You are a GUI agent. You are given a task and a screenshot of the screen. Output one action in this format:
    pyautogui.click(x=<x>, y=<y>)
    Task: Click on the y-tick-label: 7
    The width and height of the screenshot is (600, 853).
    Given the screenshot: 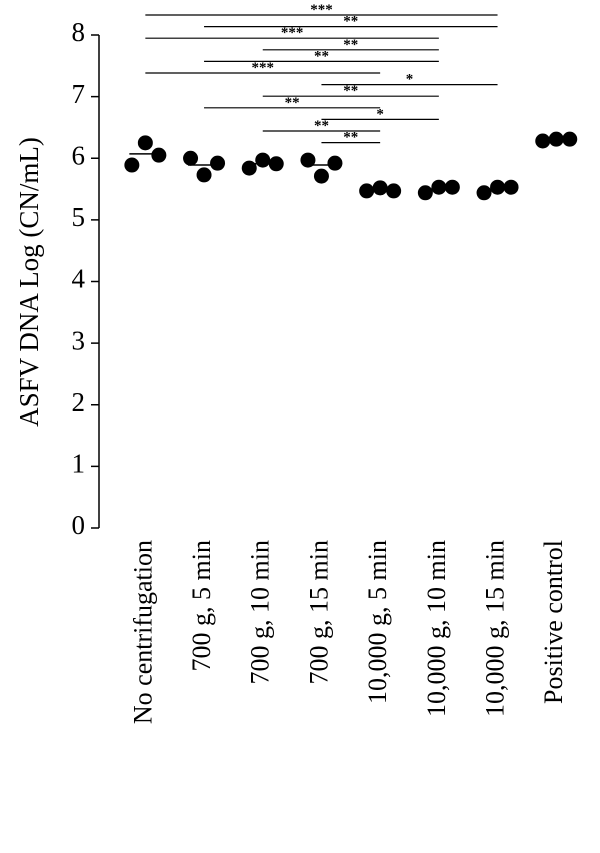 What is the action you would take?
    pyautogui.click(x=79, y=94)
    